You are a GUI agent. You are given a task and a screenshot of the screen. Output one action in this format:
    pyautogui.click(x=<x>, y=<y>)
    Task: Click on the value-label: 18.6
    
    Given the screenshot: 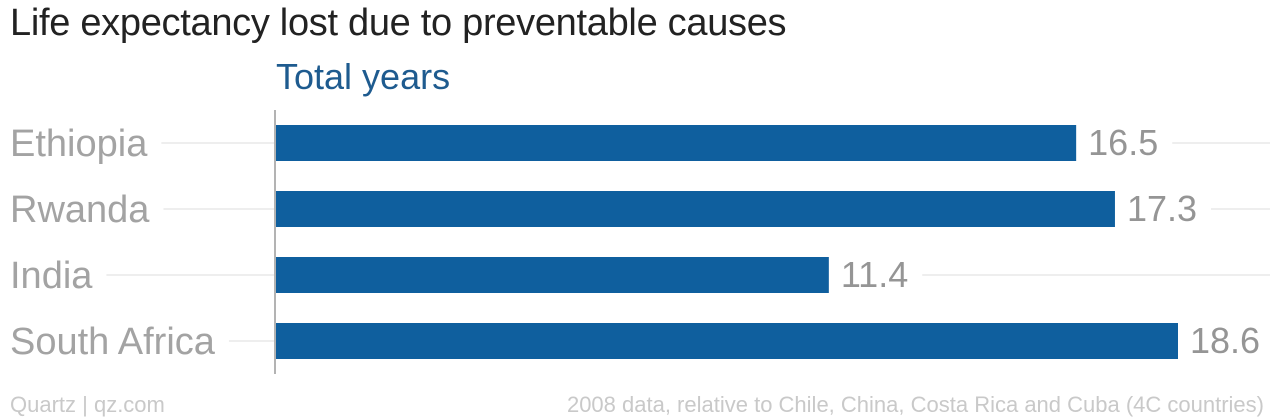 What is the action you would take?
    pyautogui.click(x=1225, y=340)
    